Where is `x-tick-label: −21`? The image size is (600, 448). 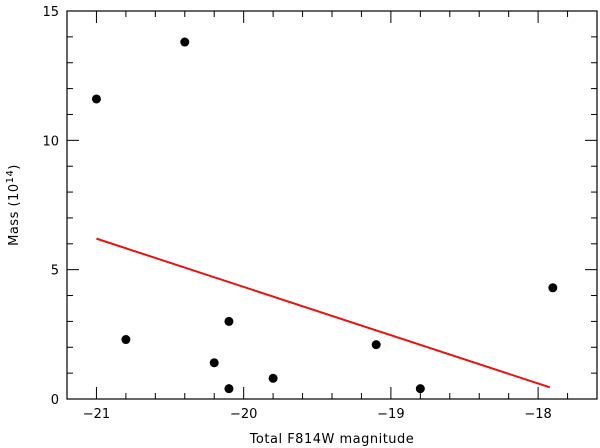 x-tick-label: −21 is located at coordinates (96, 414).